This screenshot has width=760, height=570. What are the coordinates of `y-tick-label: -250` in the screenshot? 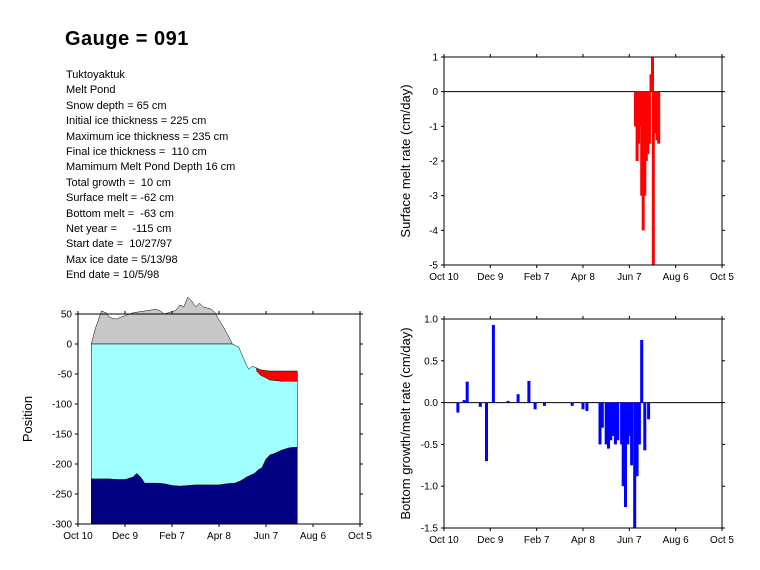 It's located at (62, 495).